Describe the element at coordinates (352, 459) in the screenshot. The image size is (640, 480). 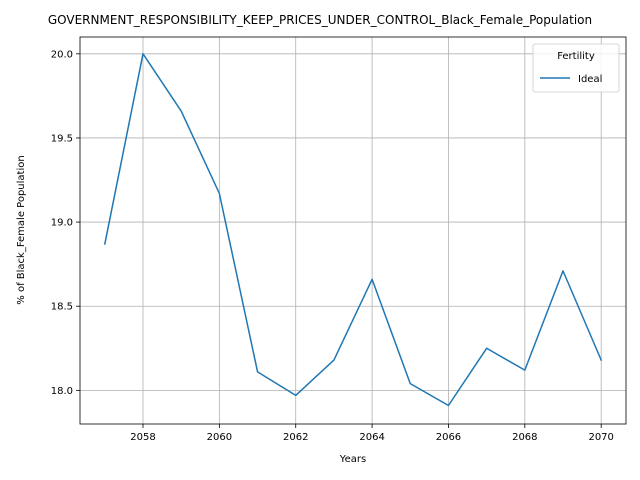
I see `x-axis-label: Years` at that location.